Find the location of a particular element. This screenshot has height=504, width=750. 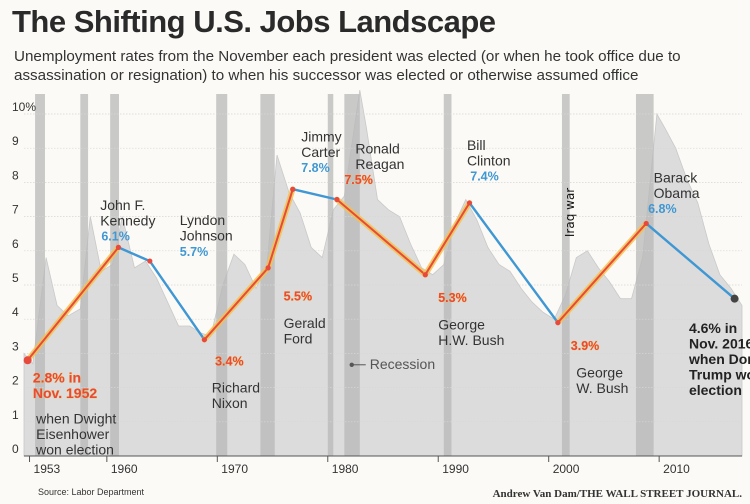

annotation-line: 5.7% is located at coordinates (194, 252).